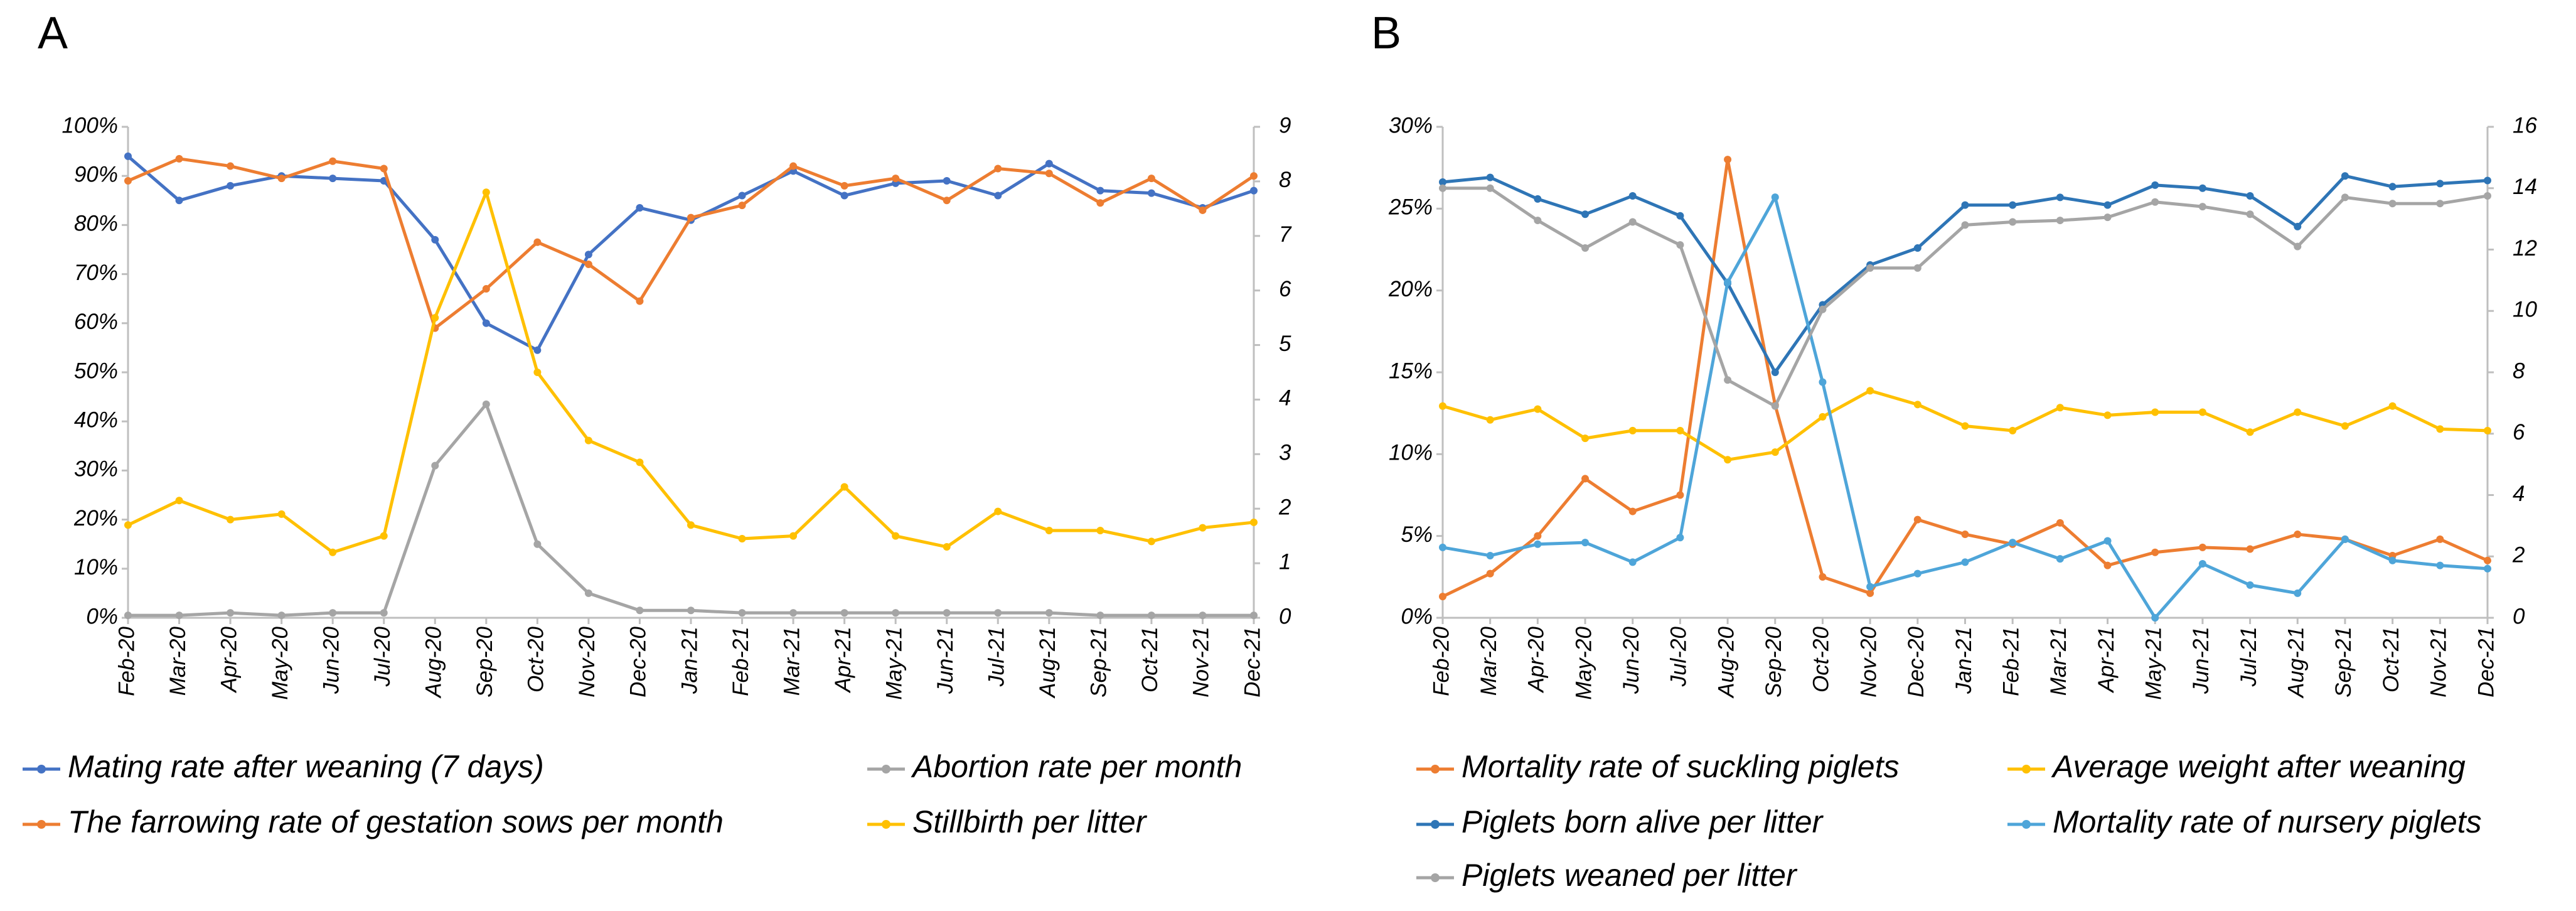 This screenshot has width=2576, height=911. I want to click on x-tick-label: Dec-21, so click(2486, 662).